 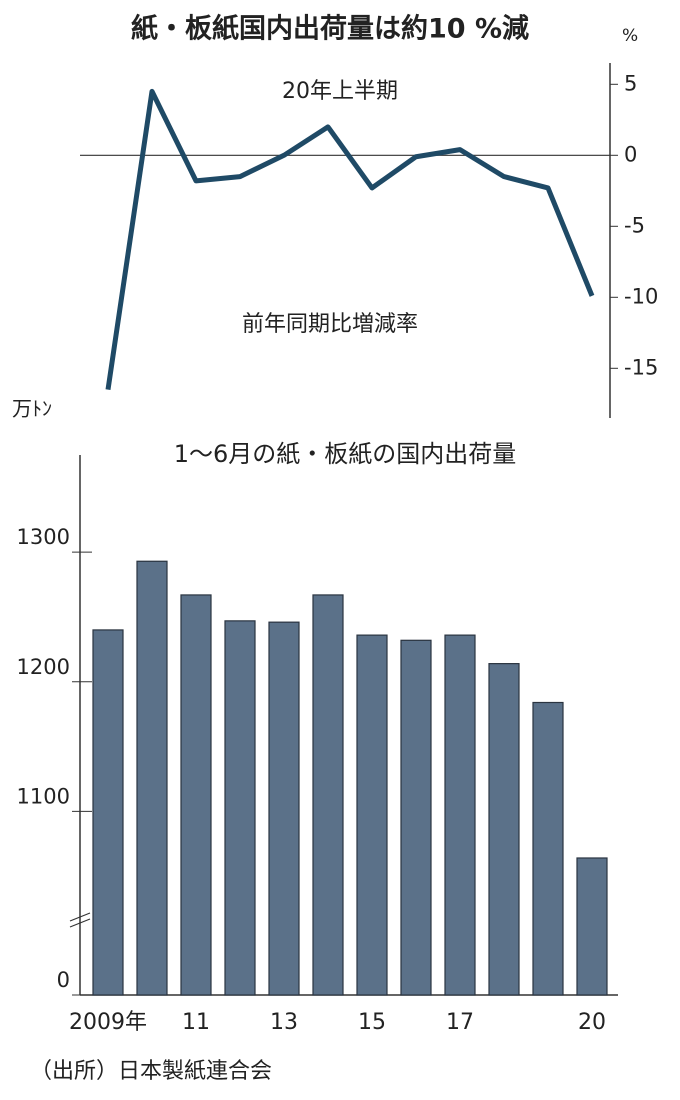 What do you see at coordinates (43, 667) in the screenshot?
I see `y-tick-label: 1200` at bounding box center [43, 667].